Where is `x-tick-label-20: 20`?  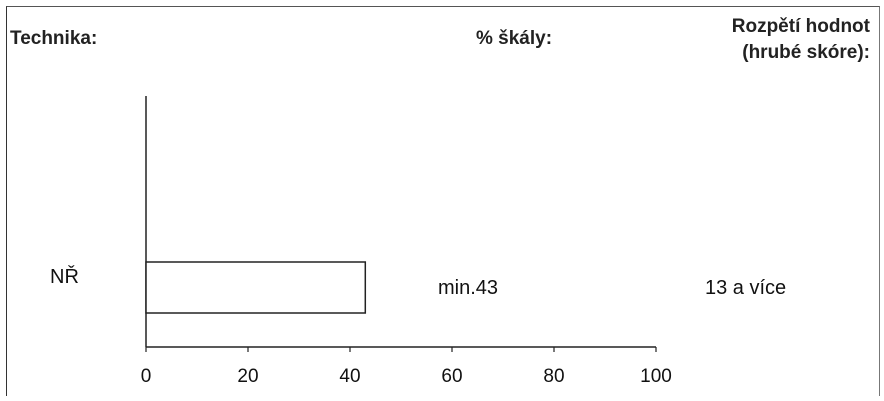
x-tick-label-20: 20 is located at coordinates (247, 376).